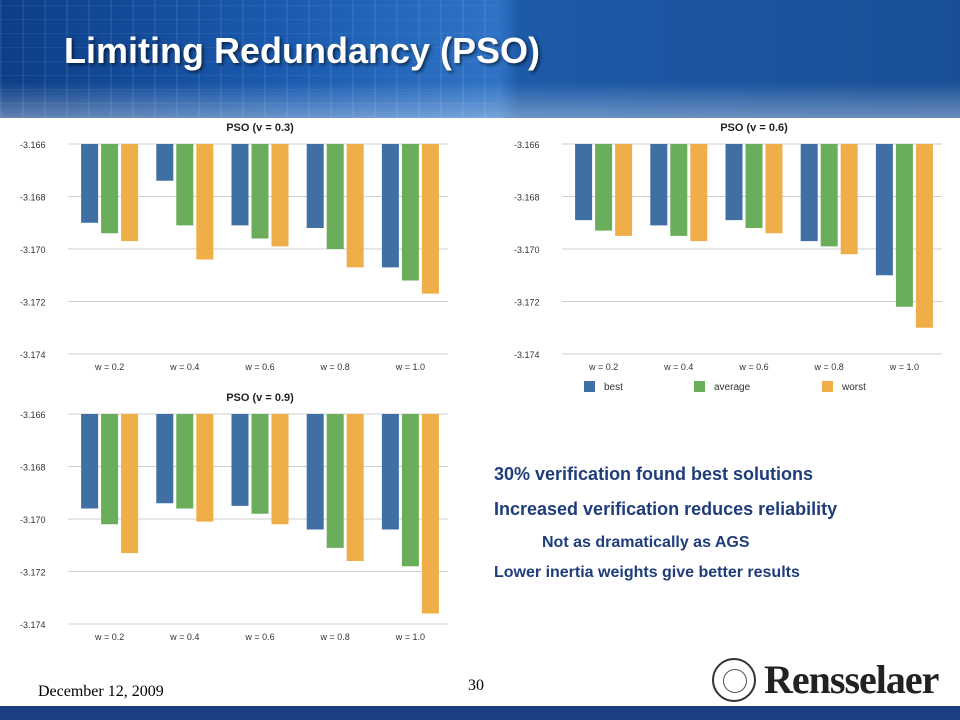 The height and width of the screenshot is (720, 960). I want to click on footer-bar, so click(480, 713).